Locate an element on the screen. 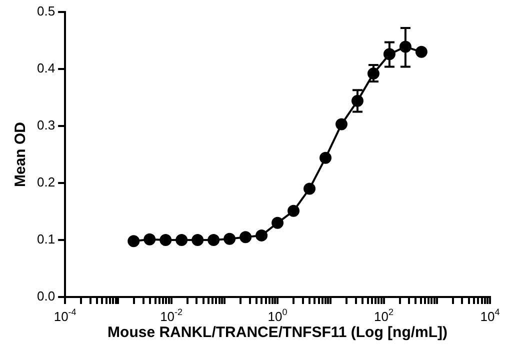  y-tick-label: 0.4 is located at coordinates (46, 68).